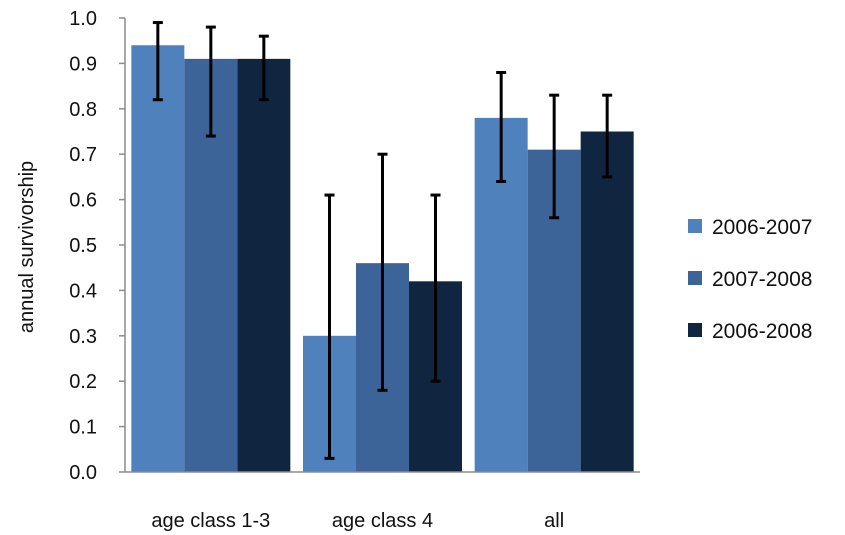  I want to click on legend: 2006-2007 2007-2008 2006-2008, so click(750, 279).